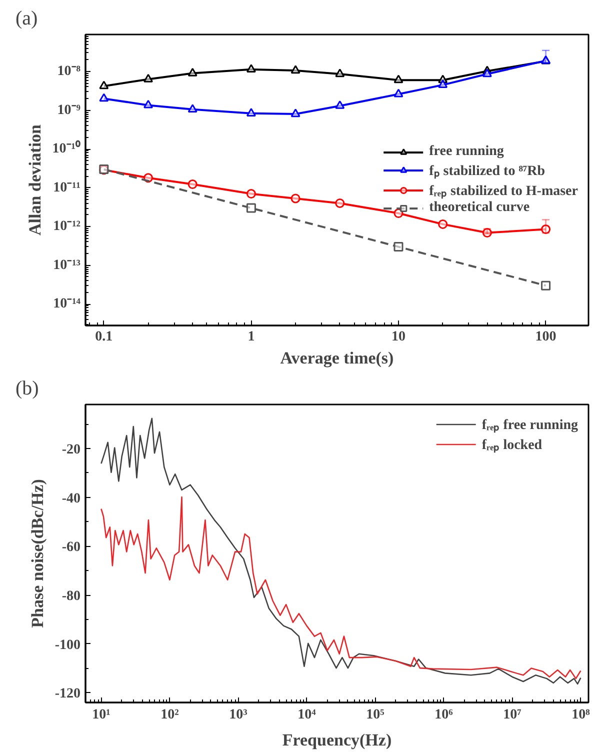 This screenshot has height=752, width=600. I want to click on x-tick-label: 10¹, so click(101, 715).